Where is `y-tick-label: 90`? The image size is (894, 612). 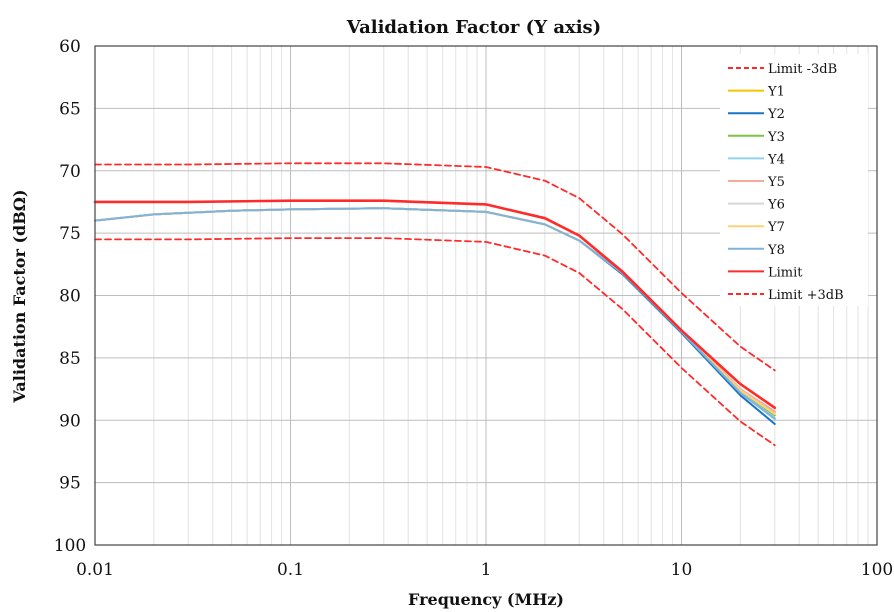 y-tick-label: 90 is located at coordinates (70, 421).